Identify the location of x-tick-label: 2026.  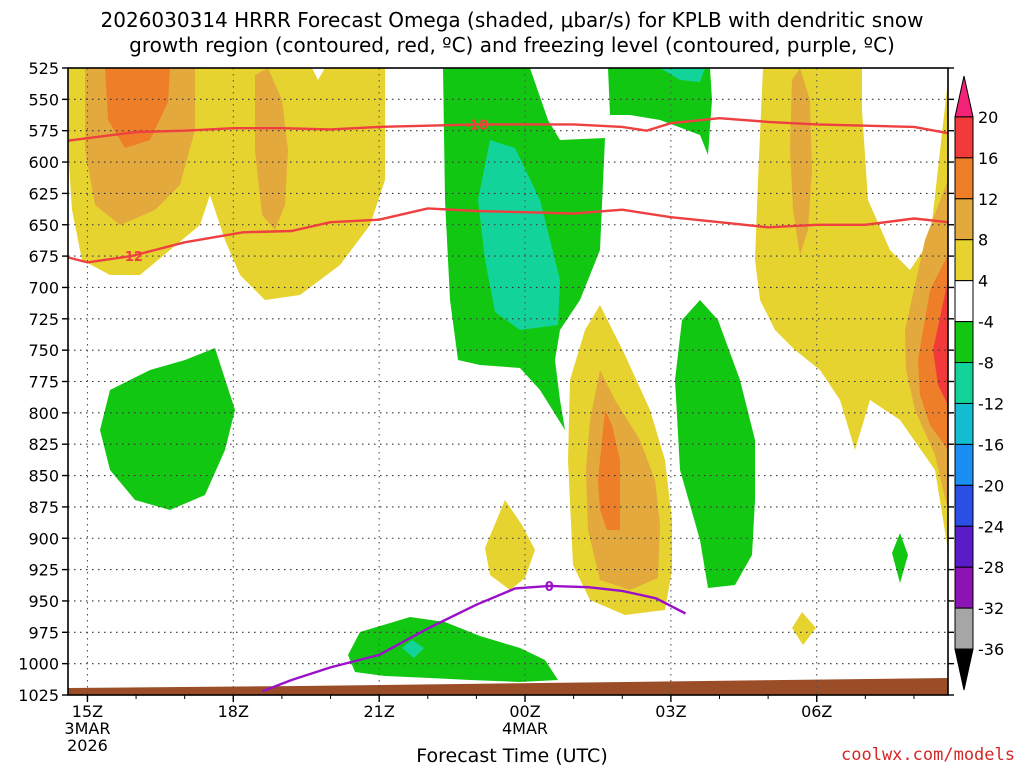
(87, 745).